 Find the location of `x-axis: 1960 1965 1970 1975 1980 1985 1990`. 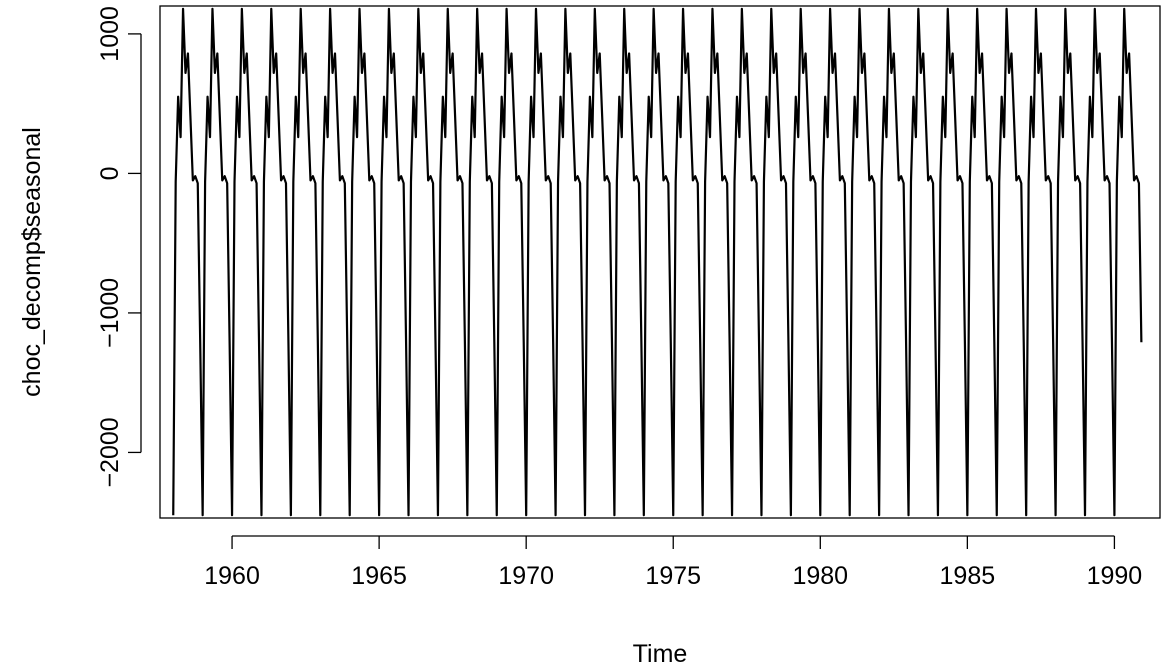

x-axis: 1960 1965 1970 1975 1980 1985 1990 is located at coordinates (673, 562).